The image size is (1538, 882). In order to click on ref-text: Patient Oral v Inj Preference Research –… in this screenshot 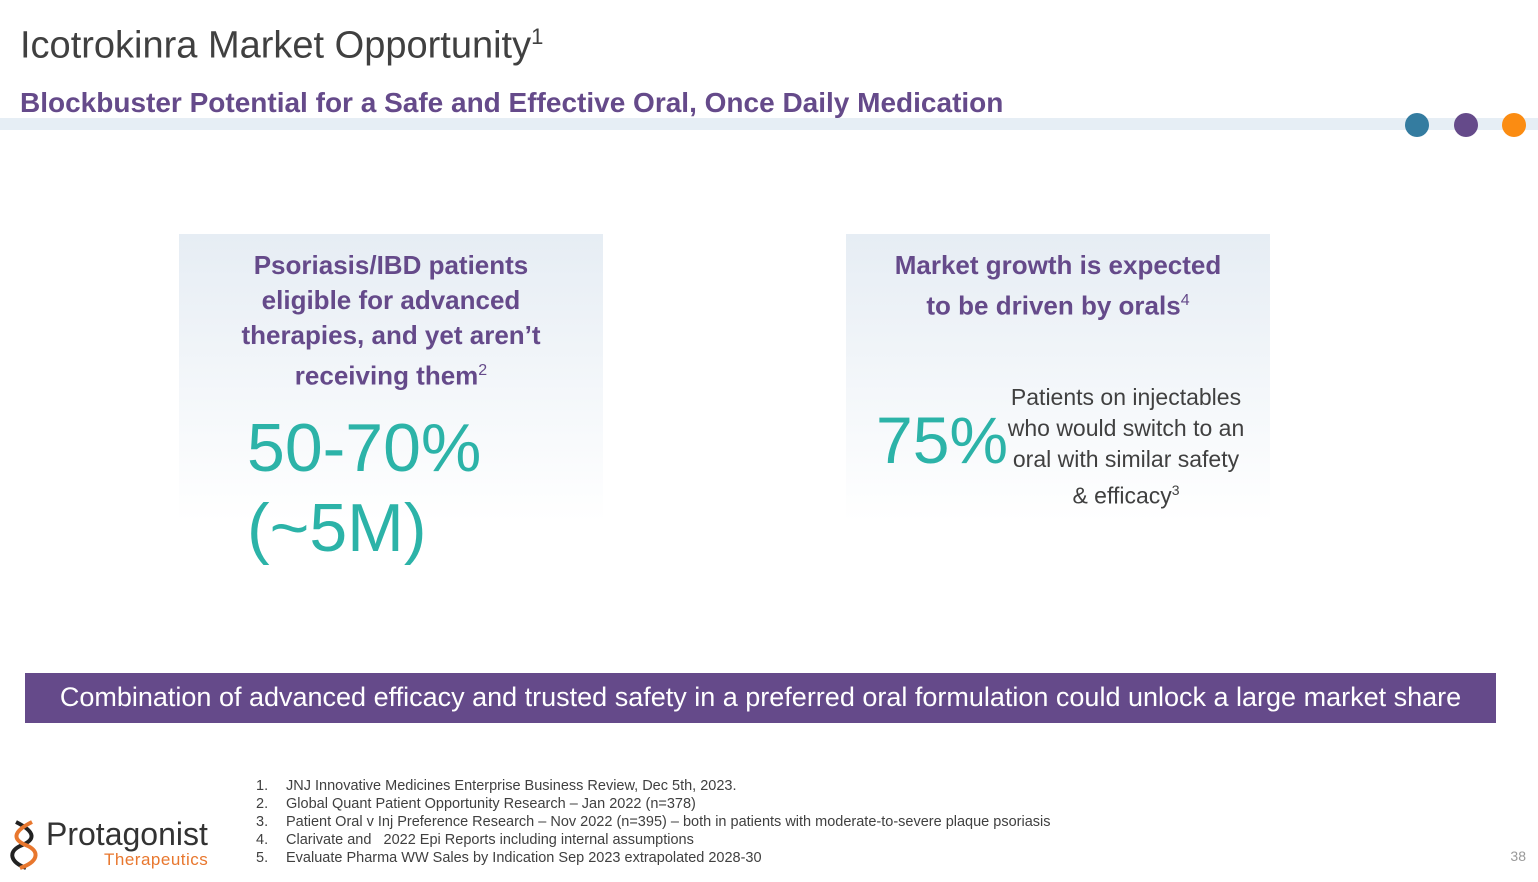, I will do `click(668, 822)`.